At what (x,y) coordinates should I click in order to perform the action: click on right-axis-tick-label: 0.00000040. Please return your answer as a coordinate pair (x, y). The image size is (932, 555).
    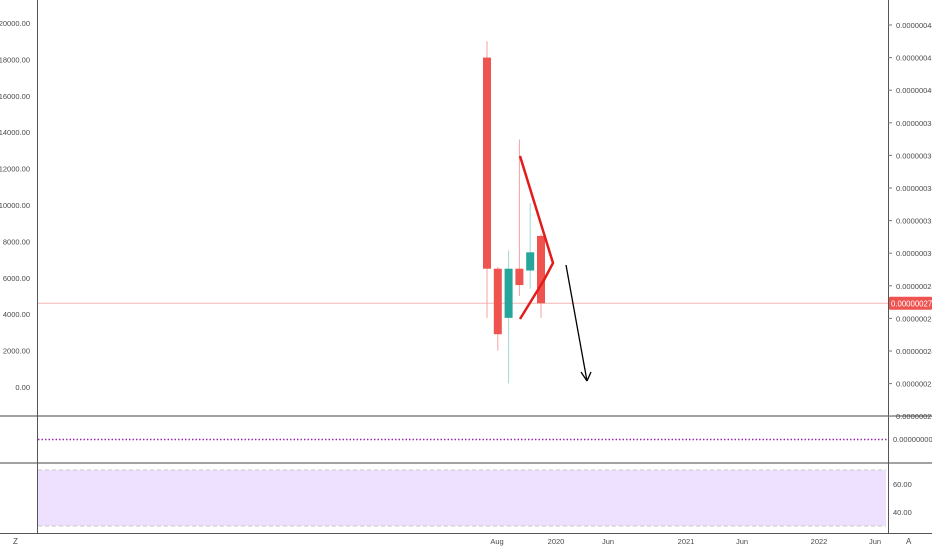
    Looking at the image, I should click on (914, 90).